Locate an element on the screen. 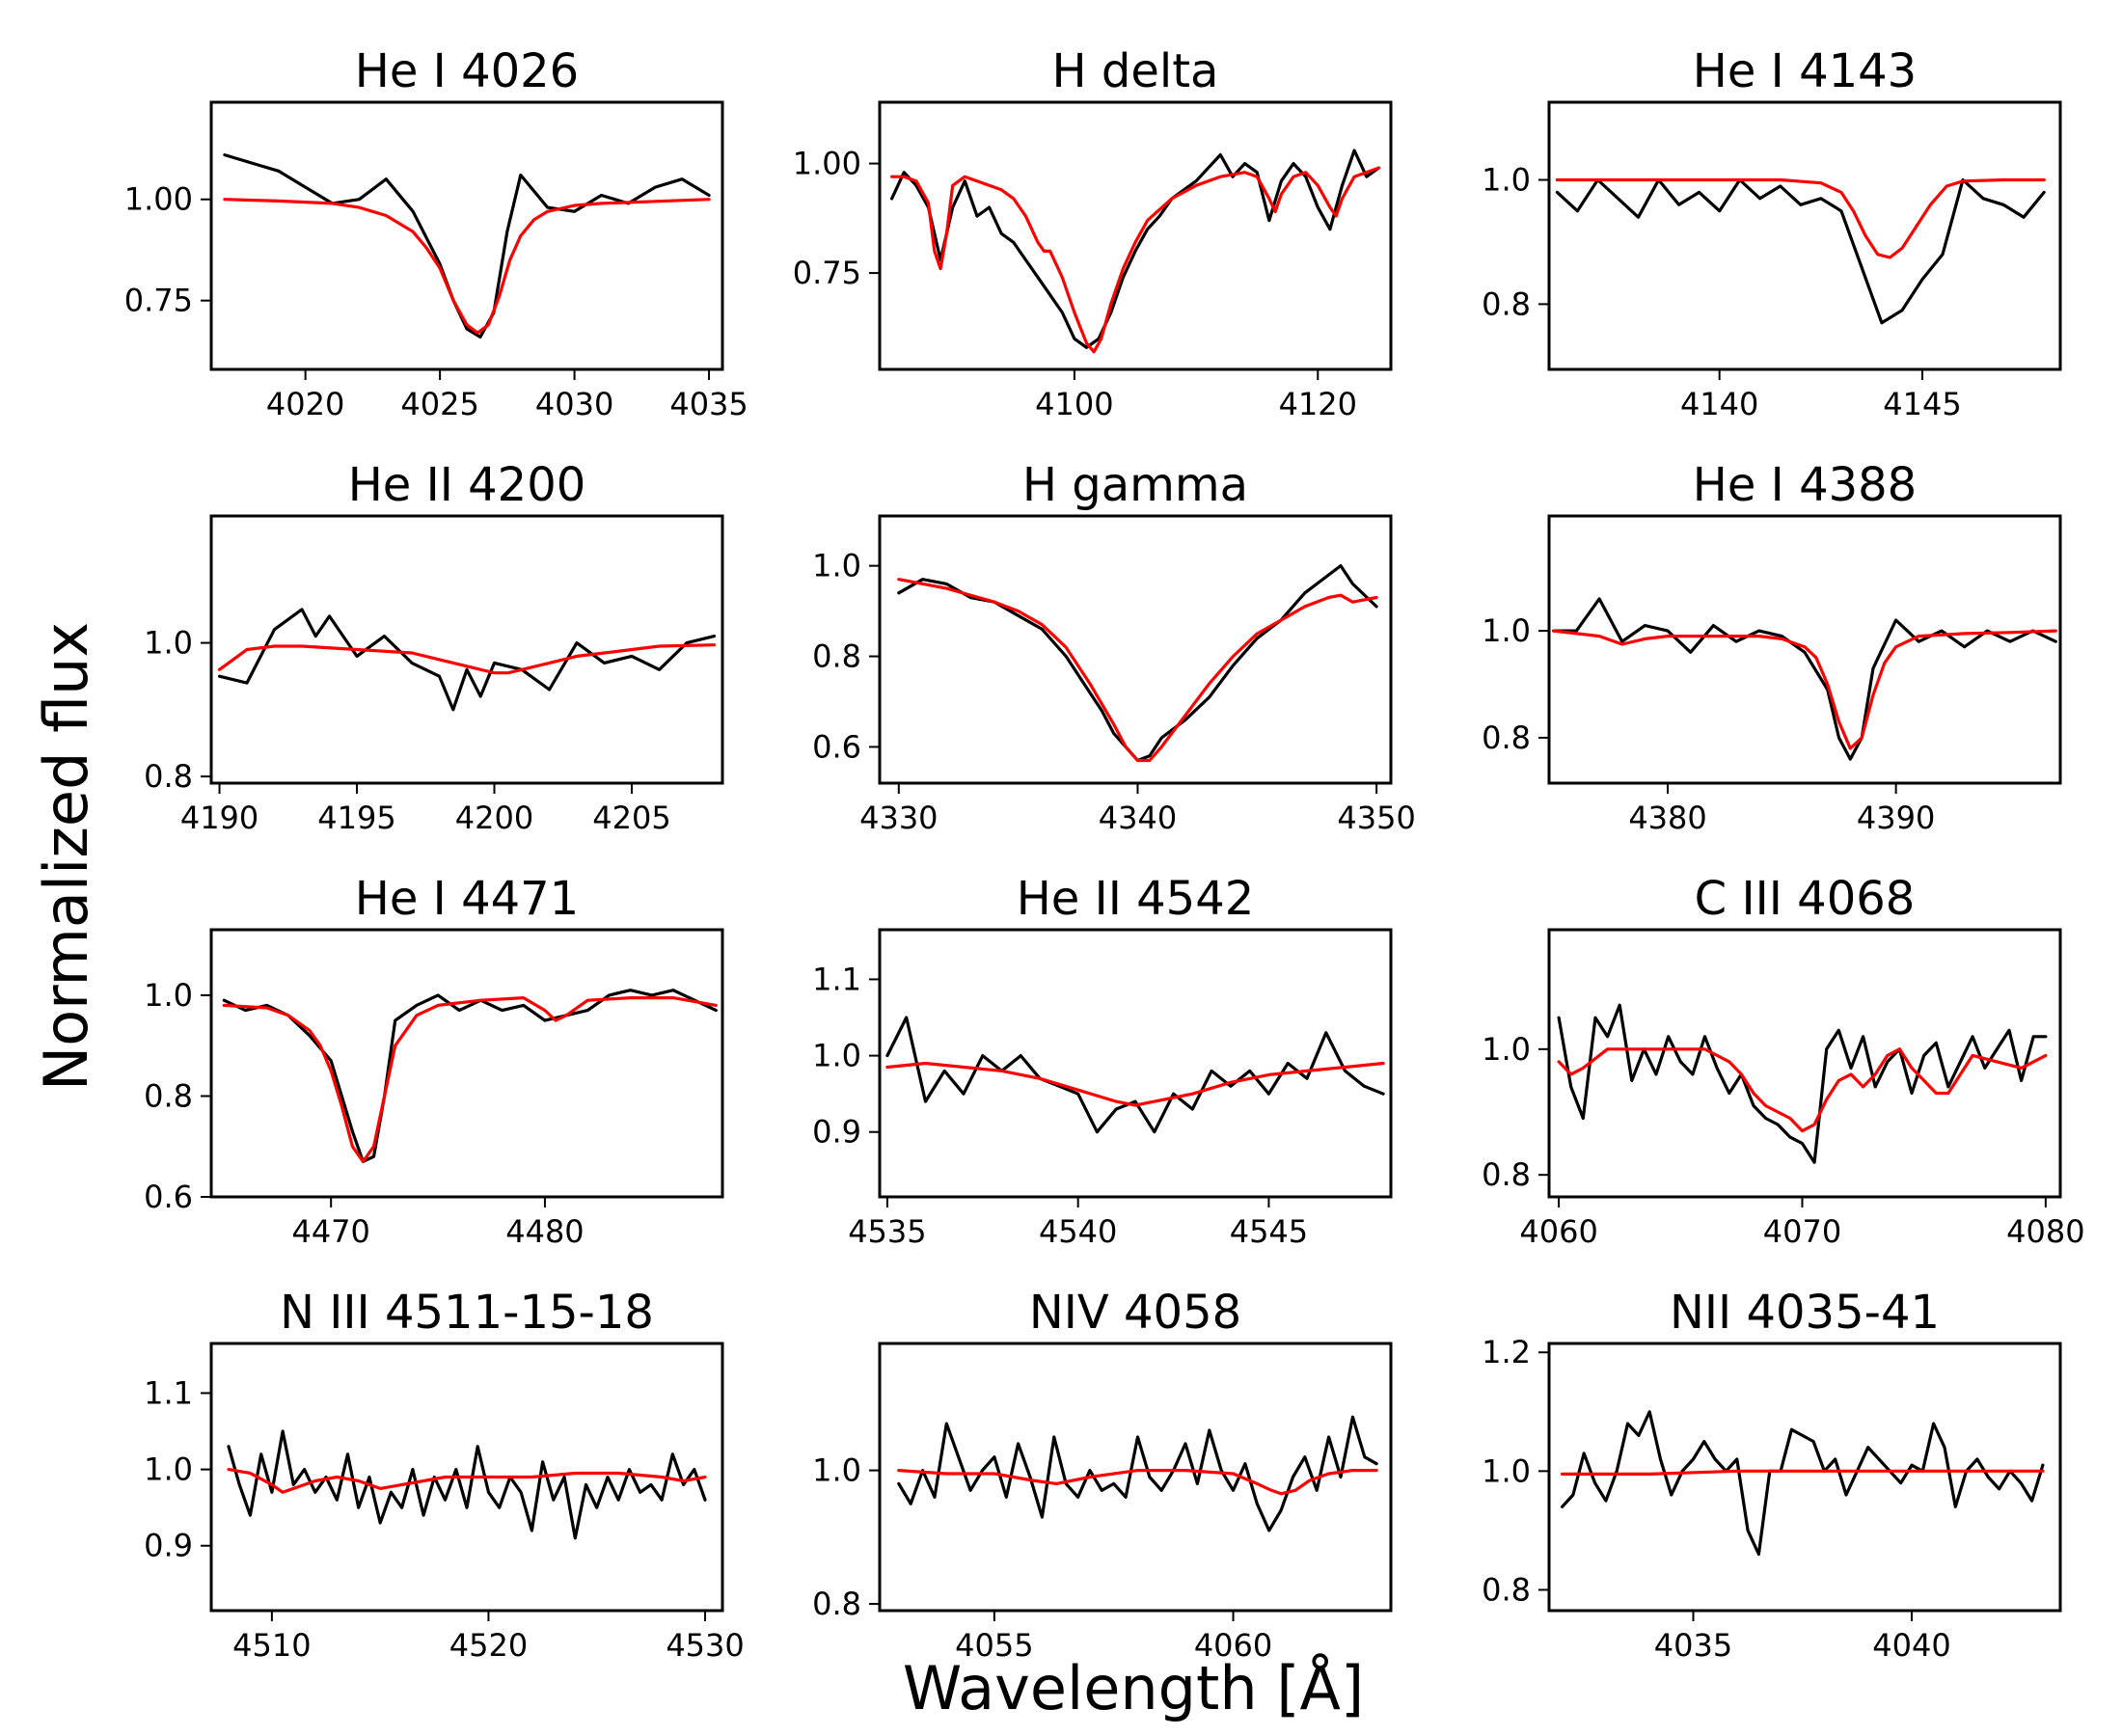  figure-y-axis-label: Normalized flux is located at coordinates (66, 856).